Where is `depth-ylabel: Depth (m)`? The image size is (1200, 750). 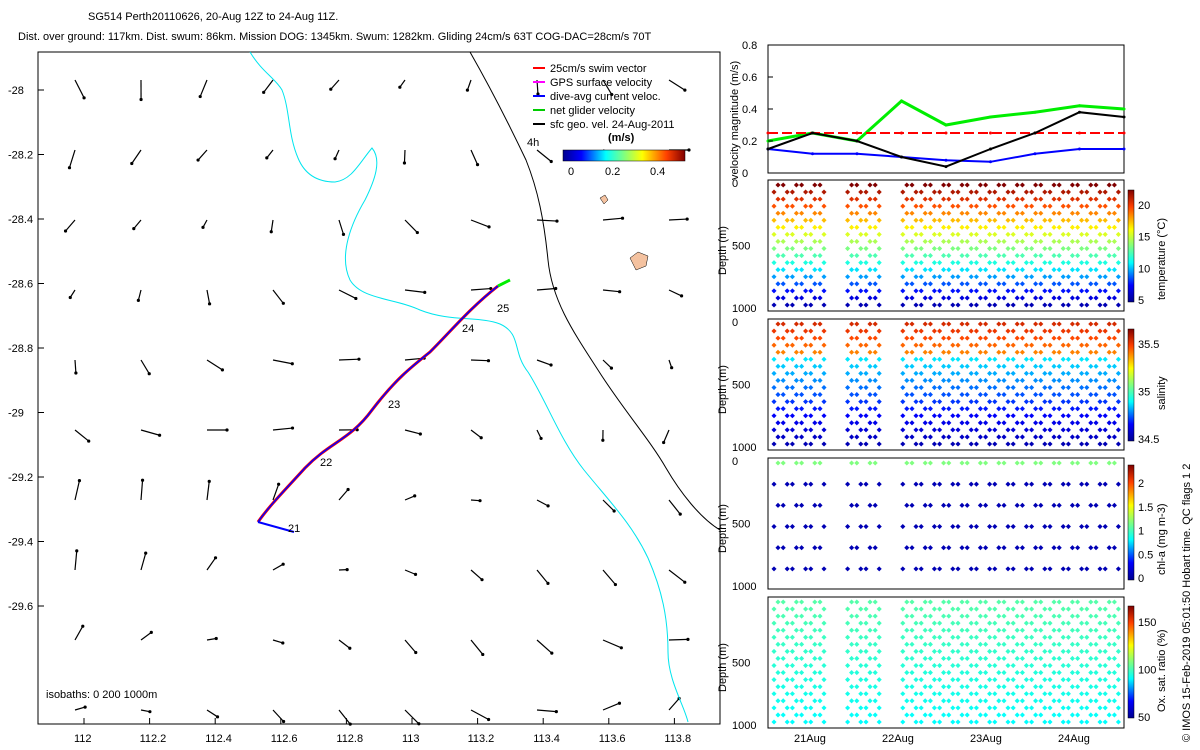 depth-ylabel: Depth (m) is located at coordinates (723, 528).